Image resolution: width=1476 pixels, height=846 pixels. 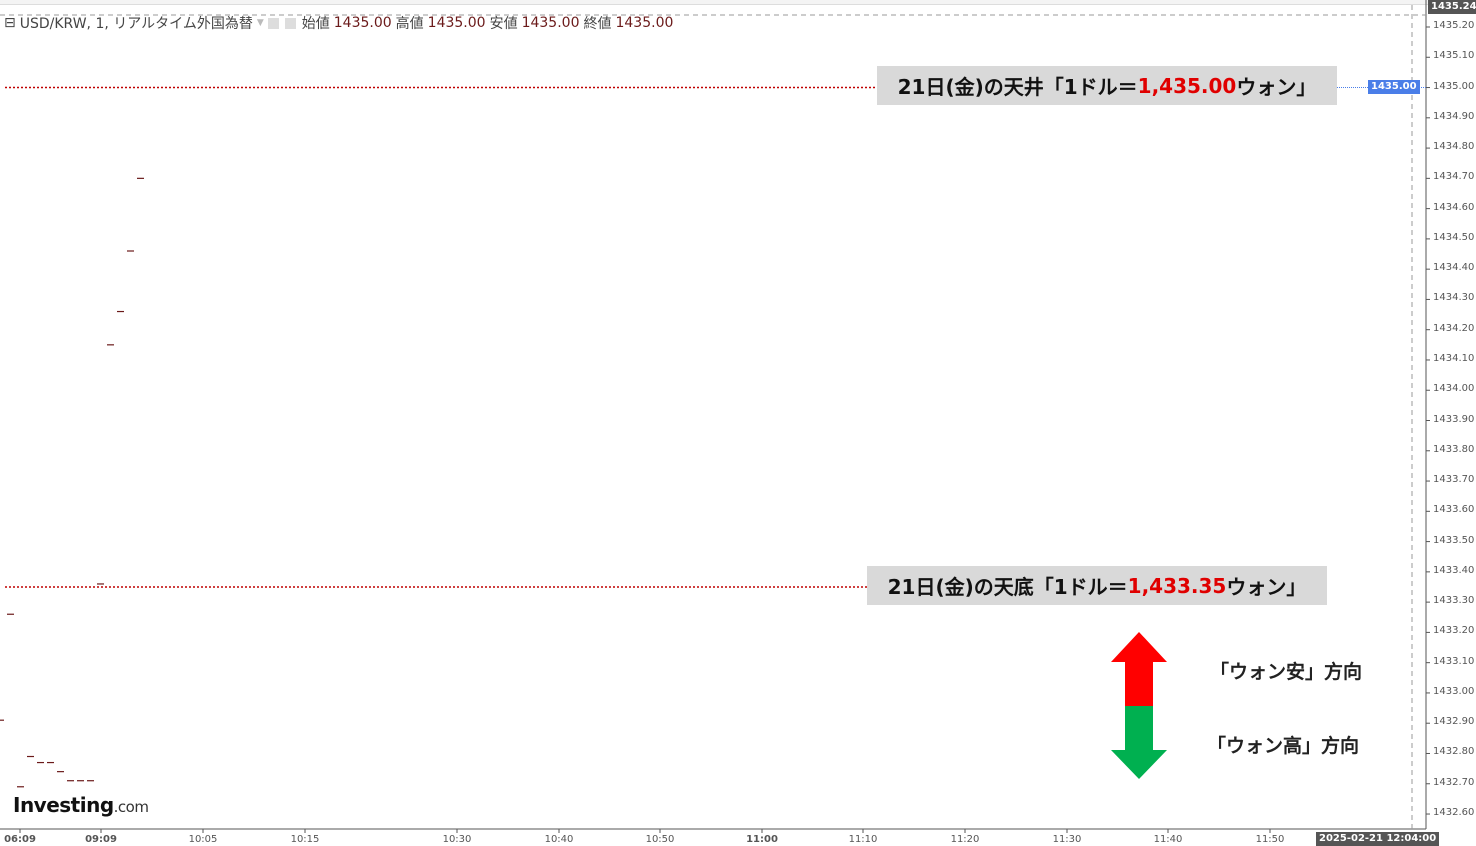 I want to click on floor-prefix: 21日(金)の天底「1ドル＝, so click(x=1007, y=587).